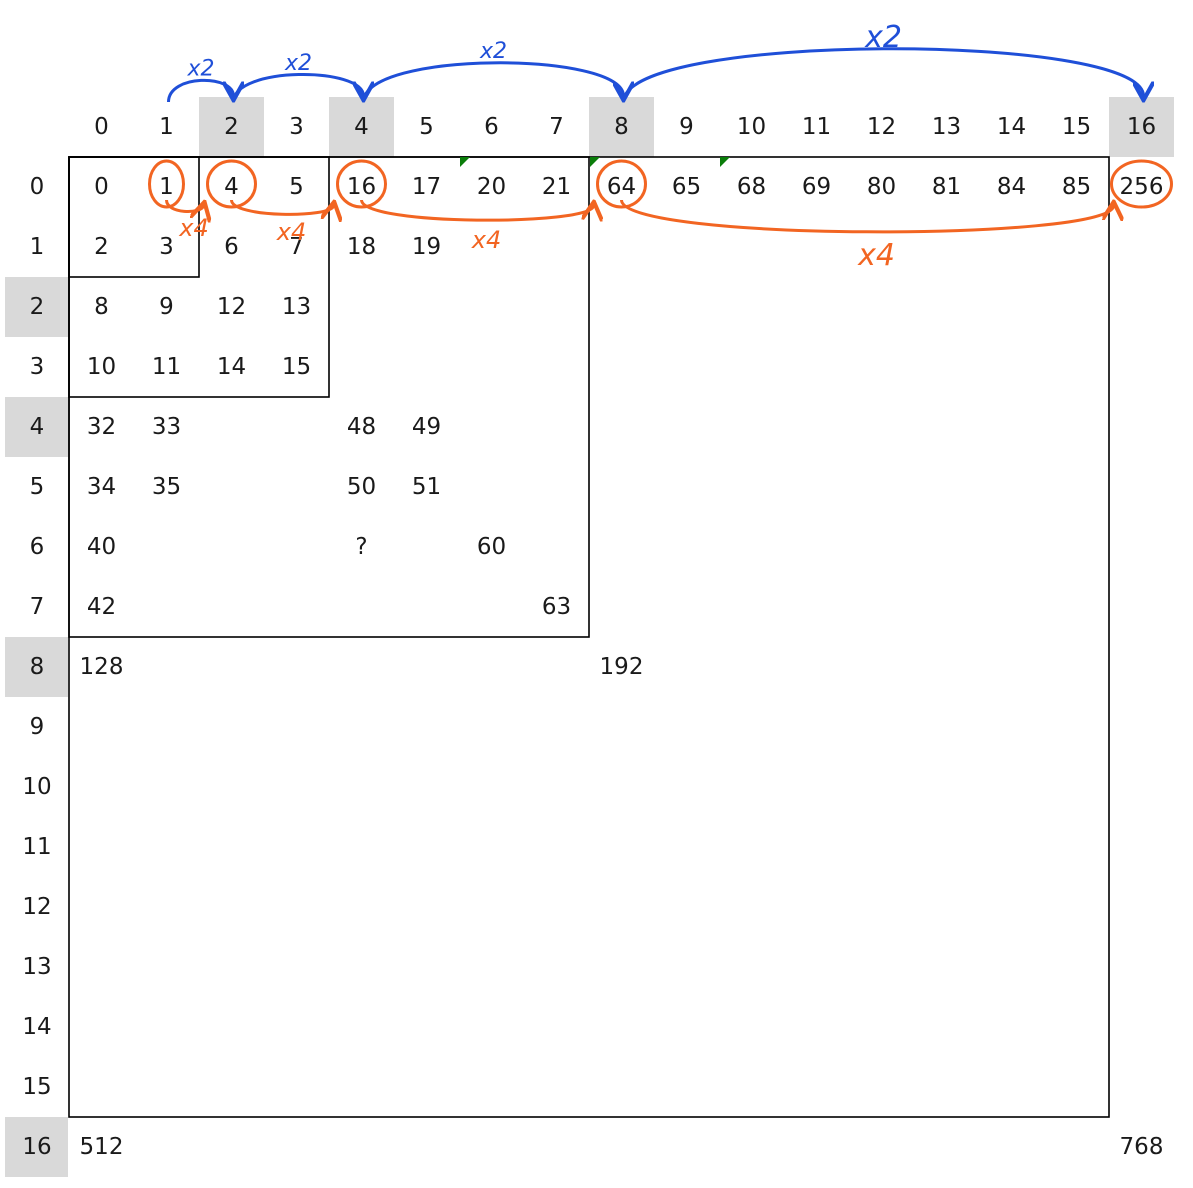  Describe the element at coordinates (37, 487) in the screenshot. I see `row-header: 5` at that location.